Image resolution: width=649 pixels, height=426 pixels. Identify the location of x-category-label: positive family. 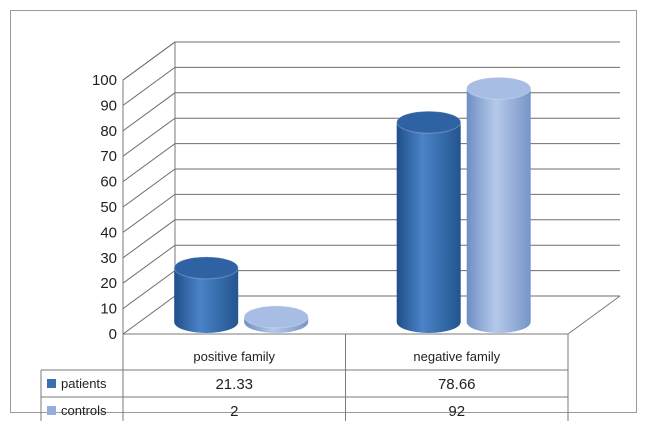
(234, 356).